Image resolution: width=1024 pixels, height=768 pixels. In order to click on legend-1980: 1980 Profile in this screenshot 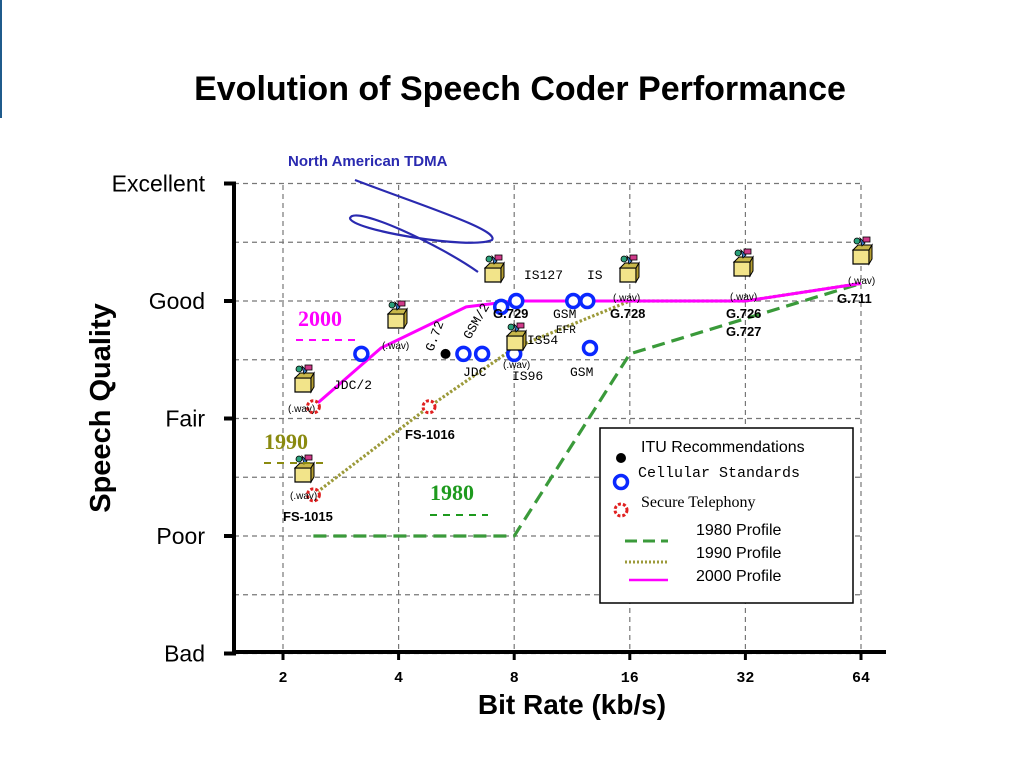, I will do `click(738, 530)`.